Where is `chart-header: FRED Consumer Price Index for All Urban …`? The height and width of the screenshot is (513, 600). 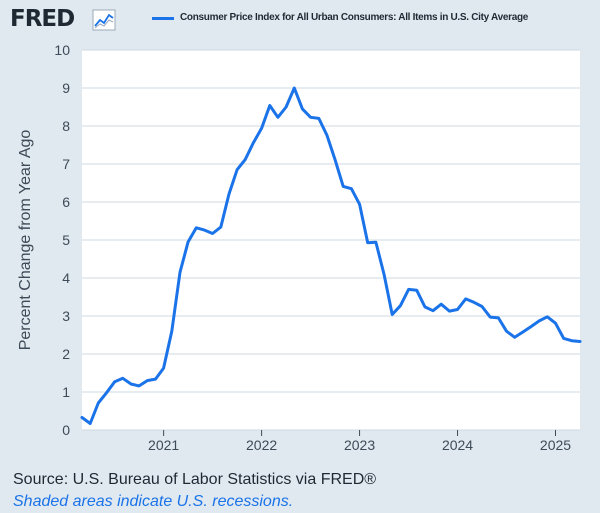 chart-header: FRED Consumer Price Index for All Urban … is located at coordinates (300, 19).